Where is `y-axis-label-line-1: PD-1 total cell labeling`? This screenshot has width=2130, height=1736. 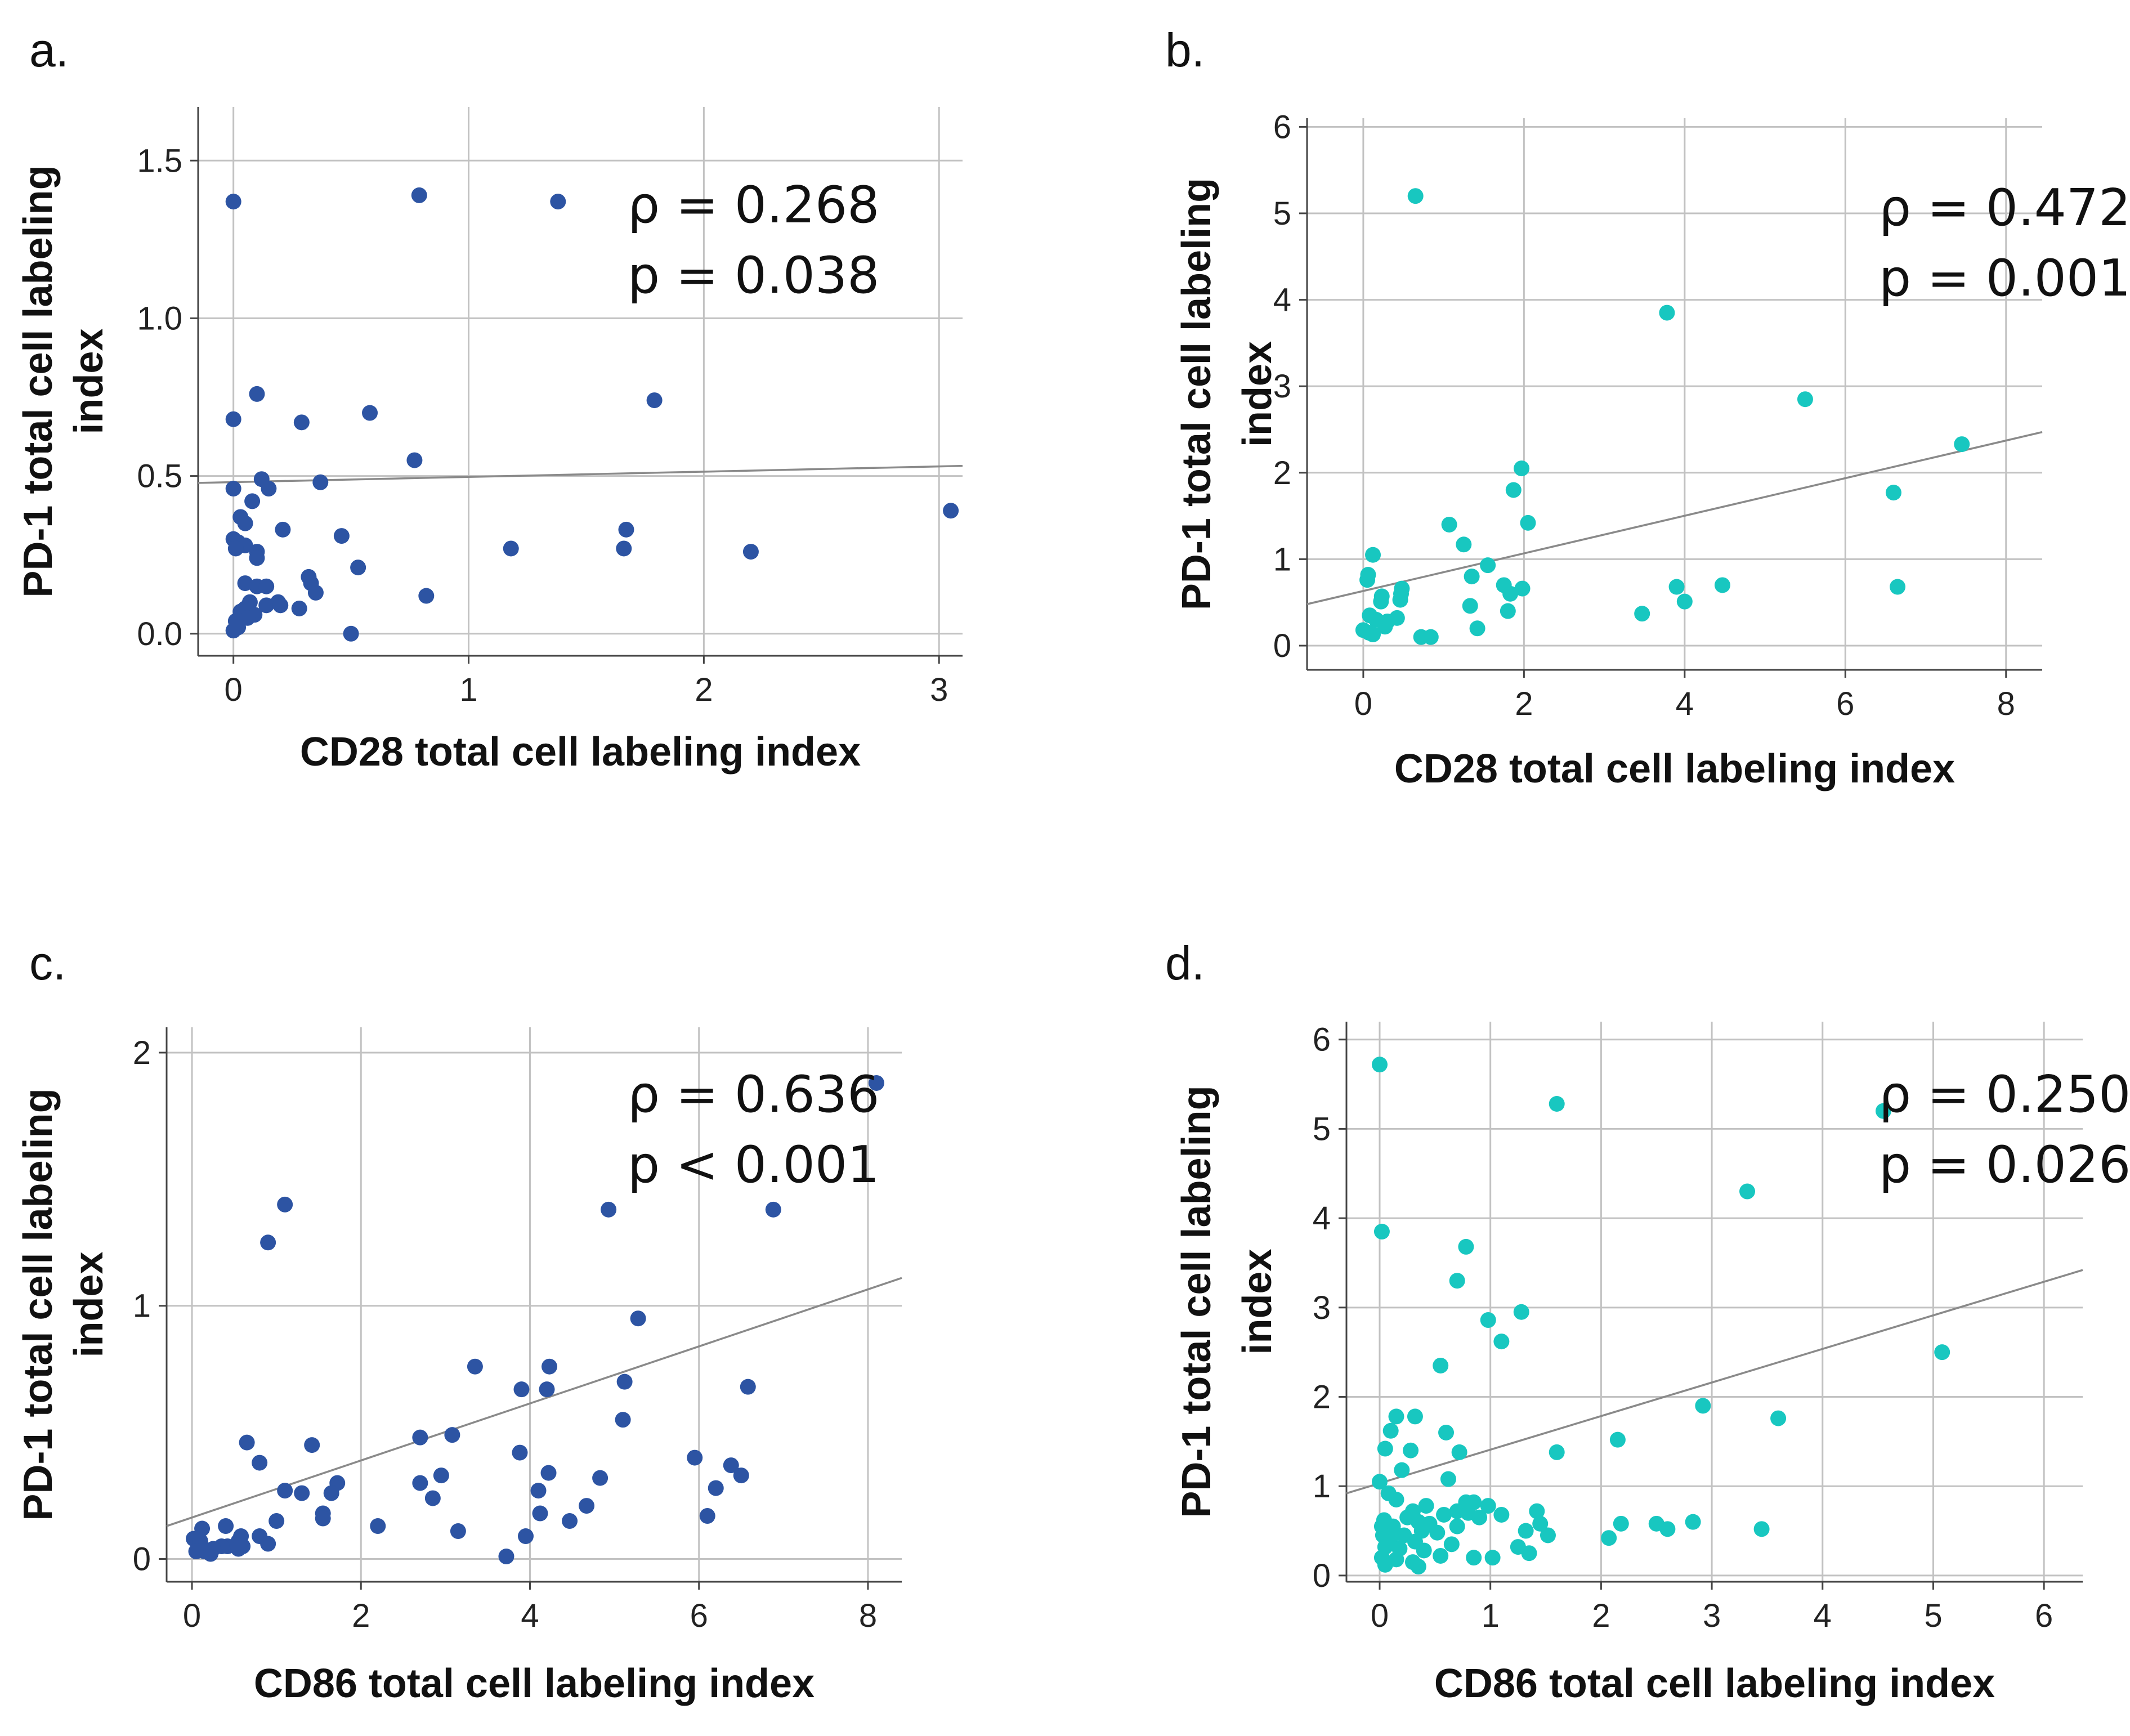
y-axis-label-line-1: PD-1 total cell labeling is located at coordinates (38, 1304).